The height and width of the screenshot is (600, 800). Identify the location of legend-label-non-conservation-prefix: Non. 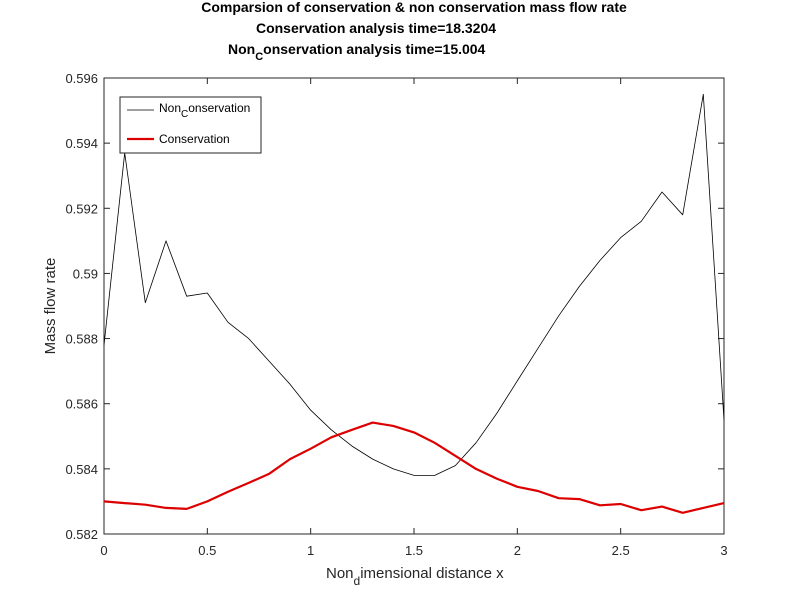
(170, 108).